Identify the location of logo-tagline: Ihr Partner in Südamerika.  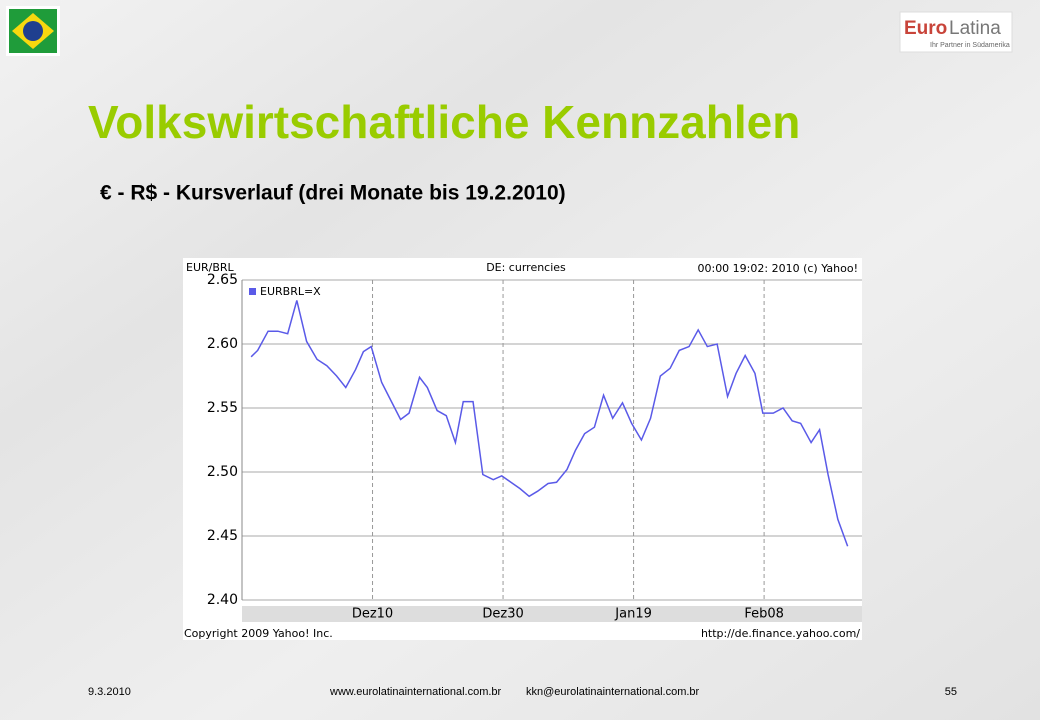
(970, 45).